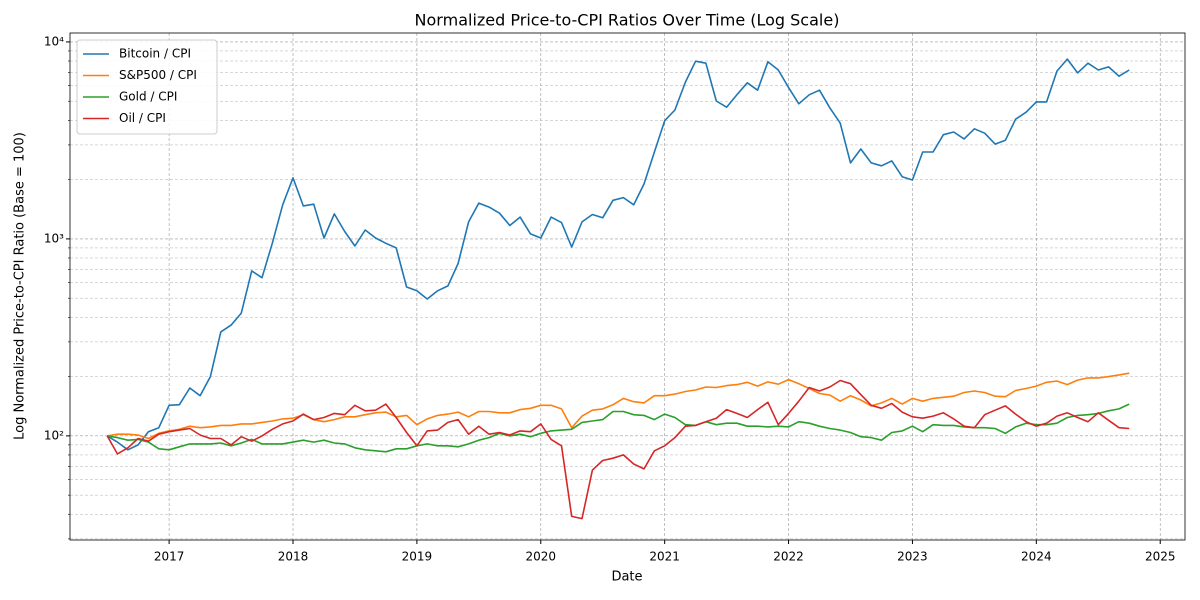 This screenshot has width=1200, height=600. What do you see at coordinates (626, 577) in the screenshot?
I see `x-axis-label: Date` at bounding box center [626, 577].